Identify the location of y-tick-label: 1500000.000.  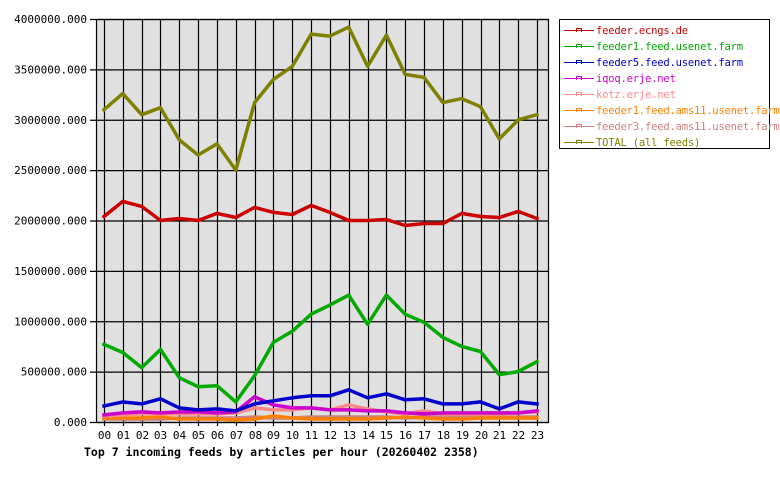
(50, 271).